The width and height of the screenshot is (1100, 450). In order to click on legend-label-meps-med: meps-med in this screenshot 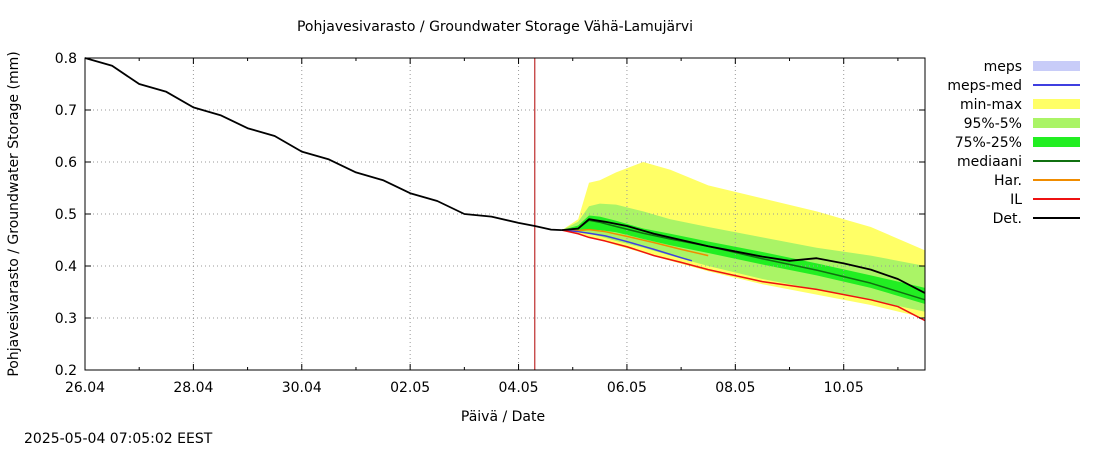, I will do `click(984, 86)`.